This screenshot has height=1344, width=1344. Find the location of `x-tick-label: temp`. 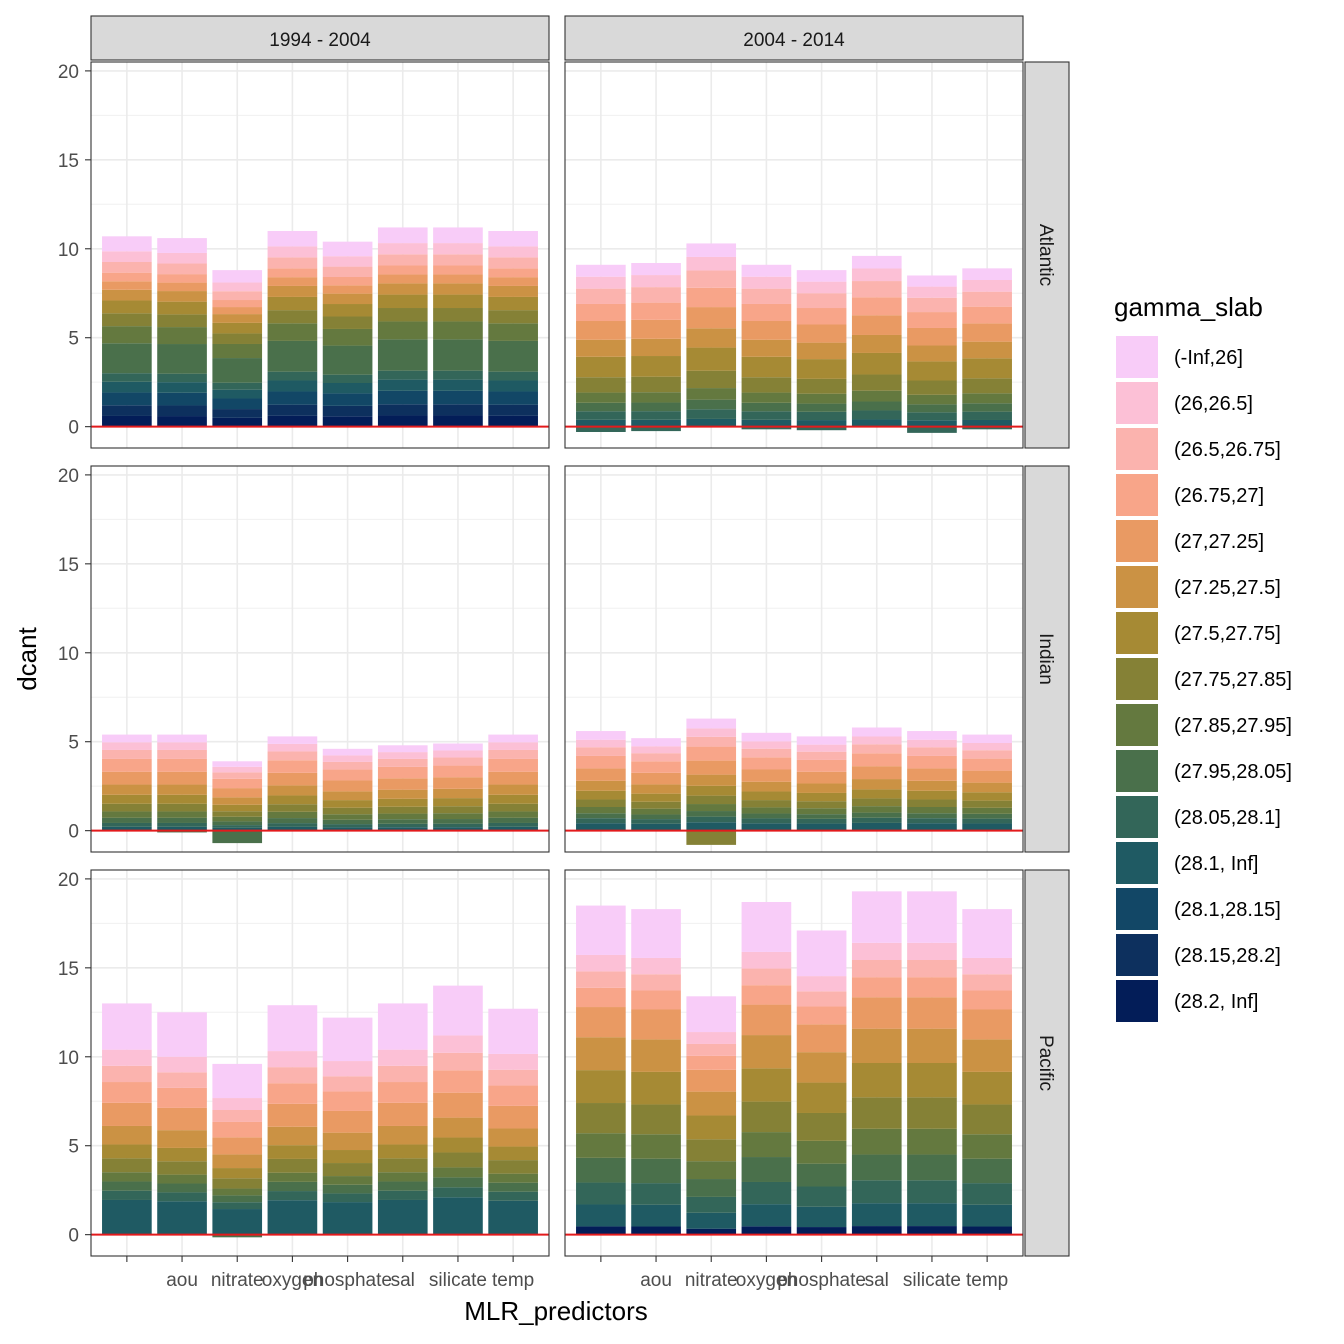

x-tick-label: temp is located at coordinates (513, 1280).